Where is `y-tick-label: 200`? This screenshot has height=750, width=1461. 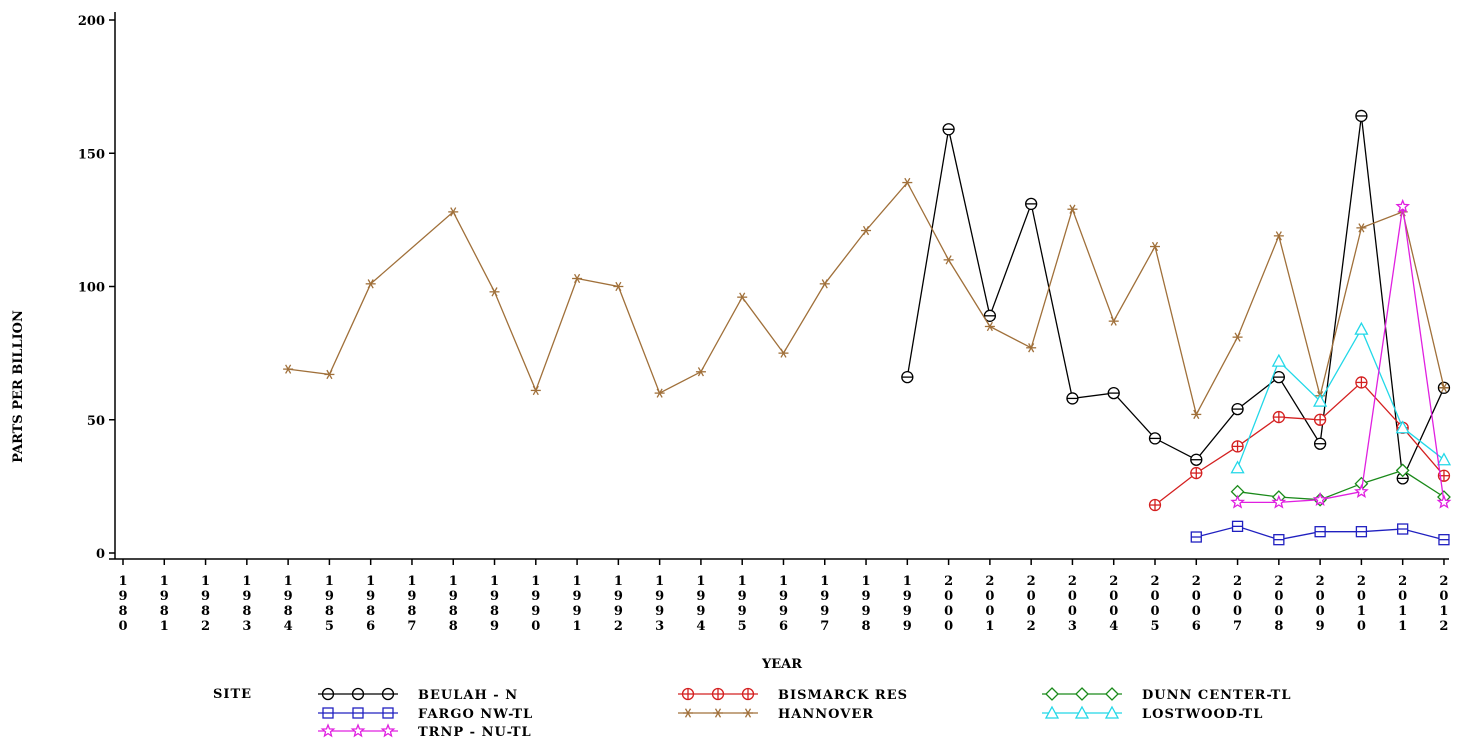
y-tick-label: 200 is located at coordinates (91, 21).